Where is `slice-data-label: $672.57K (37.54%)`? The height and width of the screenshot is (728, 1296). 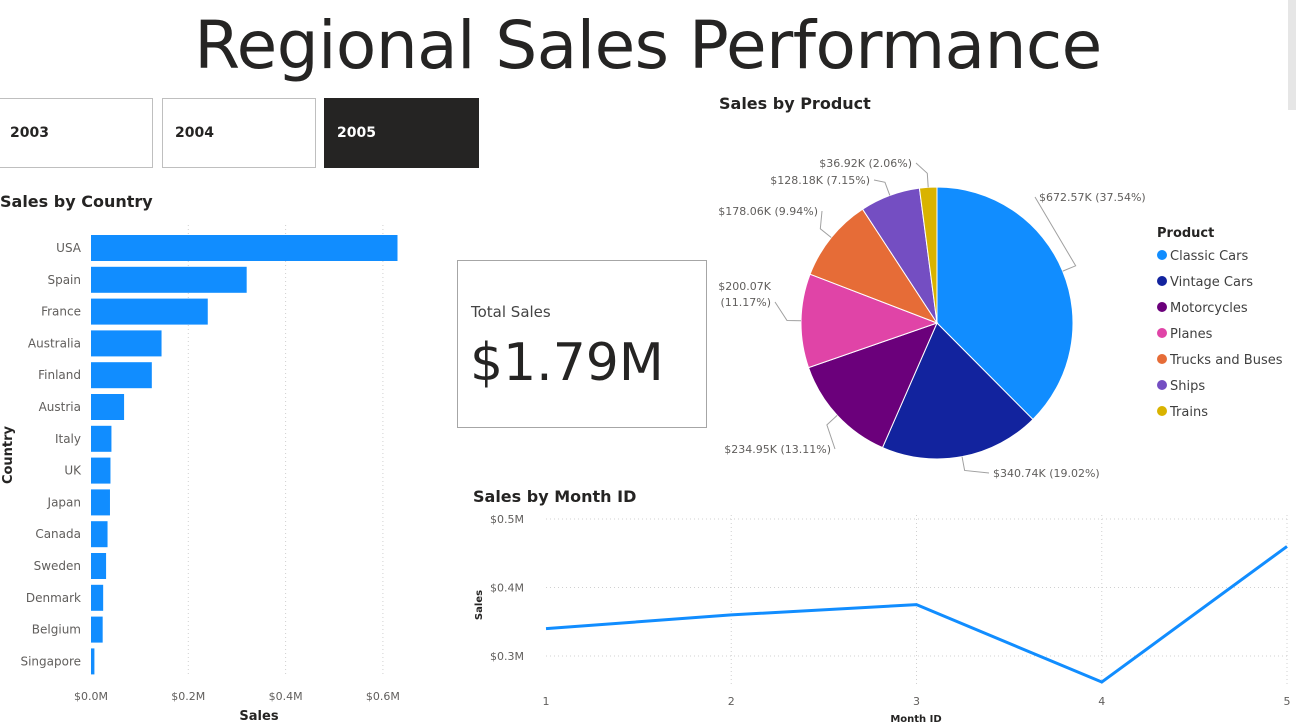 slice-data-label: $672.57K (37.54%) is located at coordinates (1092, 197).